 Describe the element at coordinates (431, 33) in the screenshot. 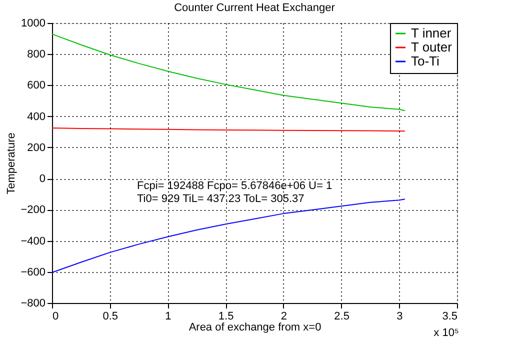

I see `legend-label: T inner` at that location.